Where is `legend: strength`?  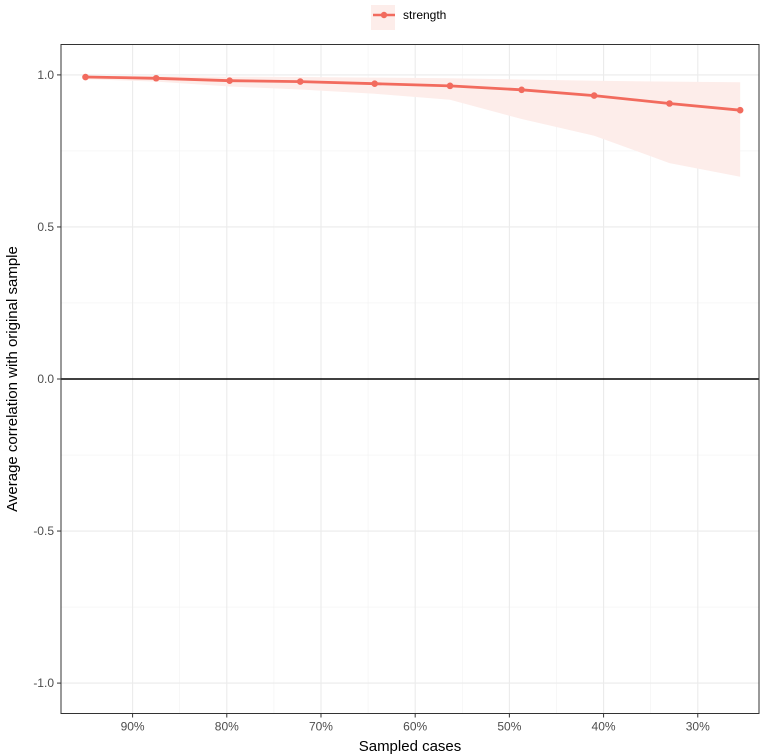
legend: strength is located at coordinates (408, 17).